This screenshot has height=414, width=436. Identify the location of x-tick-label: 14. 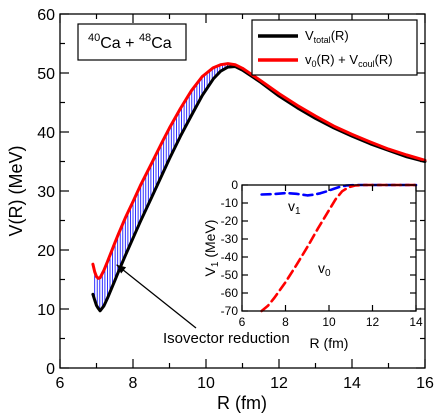
(352, 383).